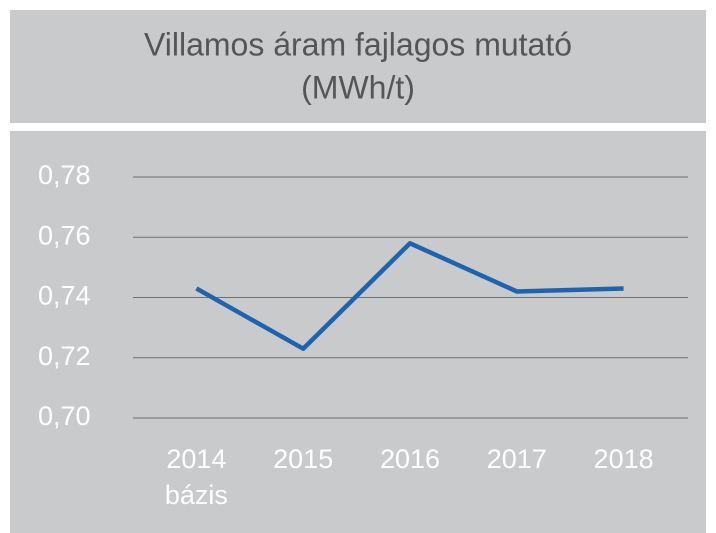  I want to click on x-tick-label: 2014, so click(196, 459).